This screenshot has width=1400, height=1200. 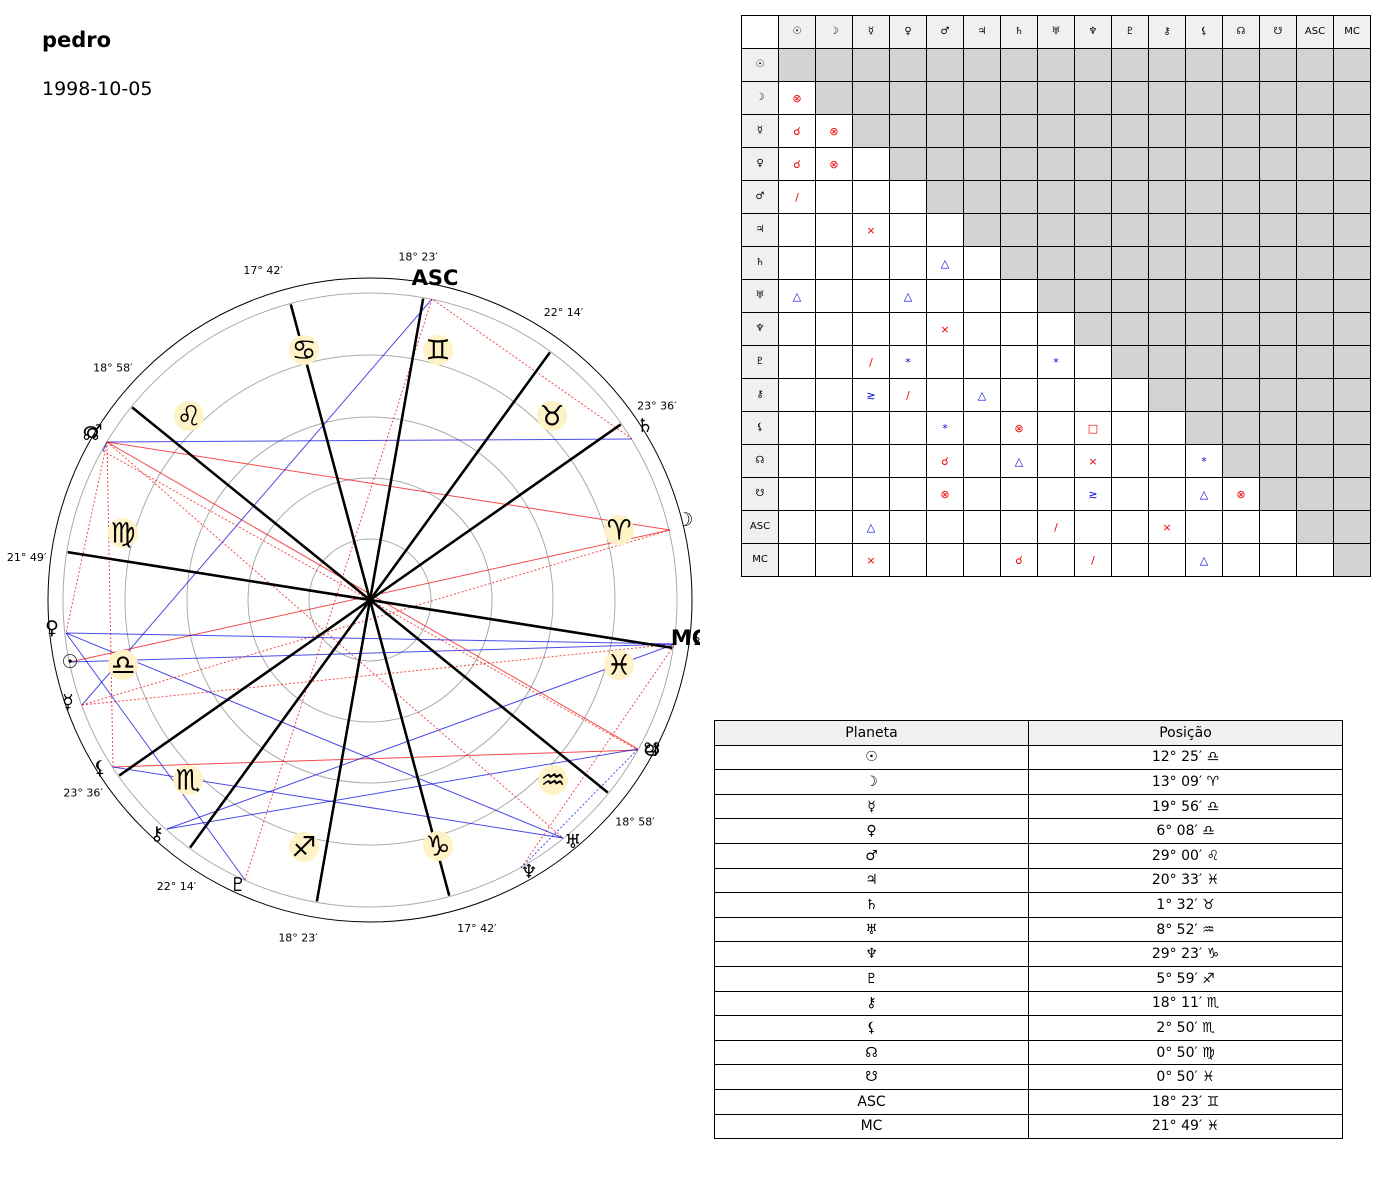 What do you see at coordinates (564, 312) in the screenshot?
I see `cusp-degree-label: 22° 14′` at bounding box center [564, 312].